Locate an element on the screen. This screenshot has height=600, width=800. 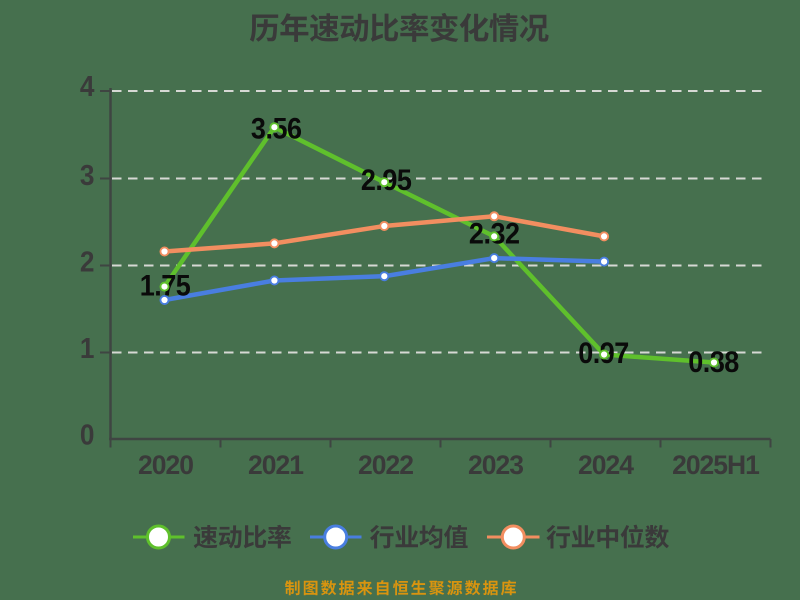
svg-text: 2021 is located at coordinates (275, 465).